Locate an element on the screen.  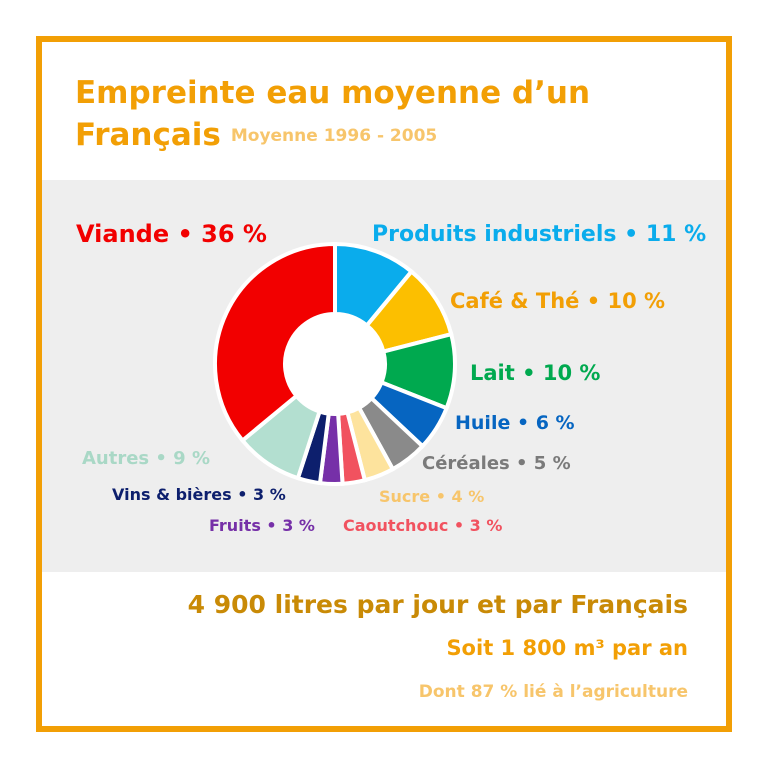
agriculture-share: Dont 87 % lié à l’agriculture is located at coordinates (553, 692).